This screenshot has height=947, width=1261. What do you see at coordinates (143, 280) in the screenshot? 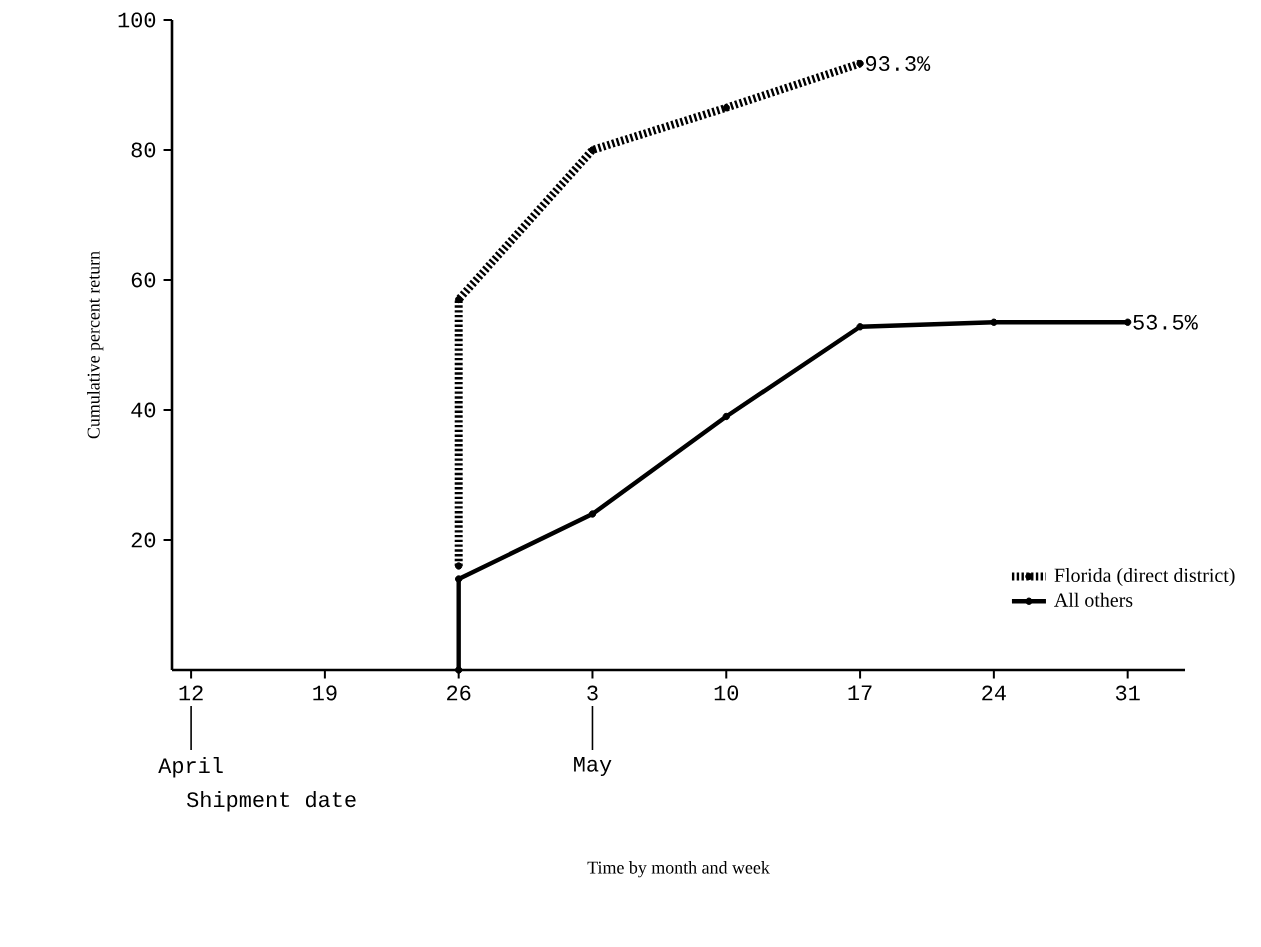
I see `y-tick-label: 60` at bounding box center [143, 280].